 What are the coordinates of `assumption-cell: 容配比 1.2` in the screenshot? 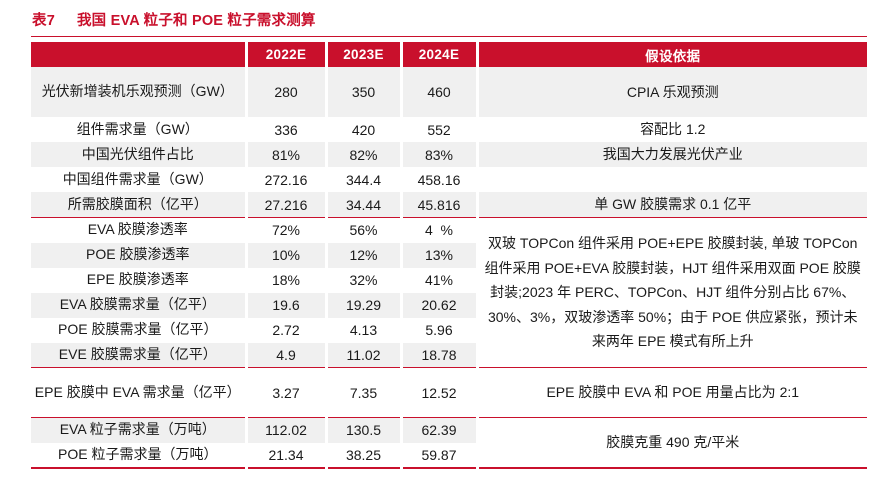 It's located at (673, 129).